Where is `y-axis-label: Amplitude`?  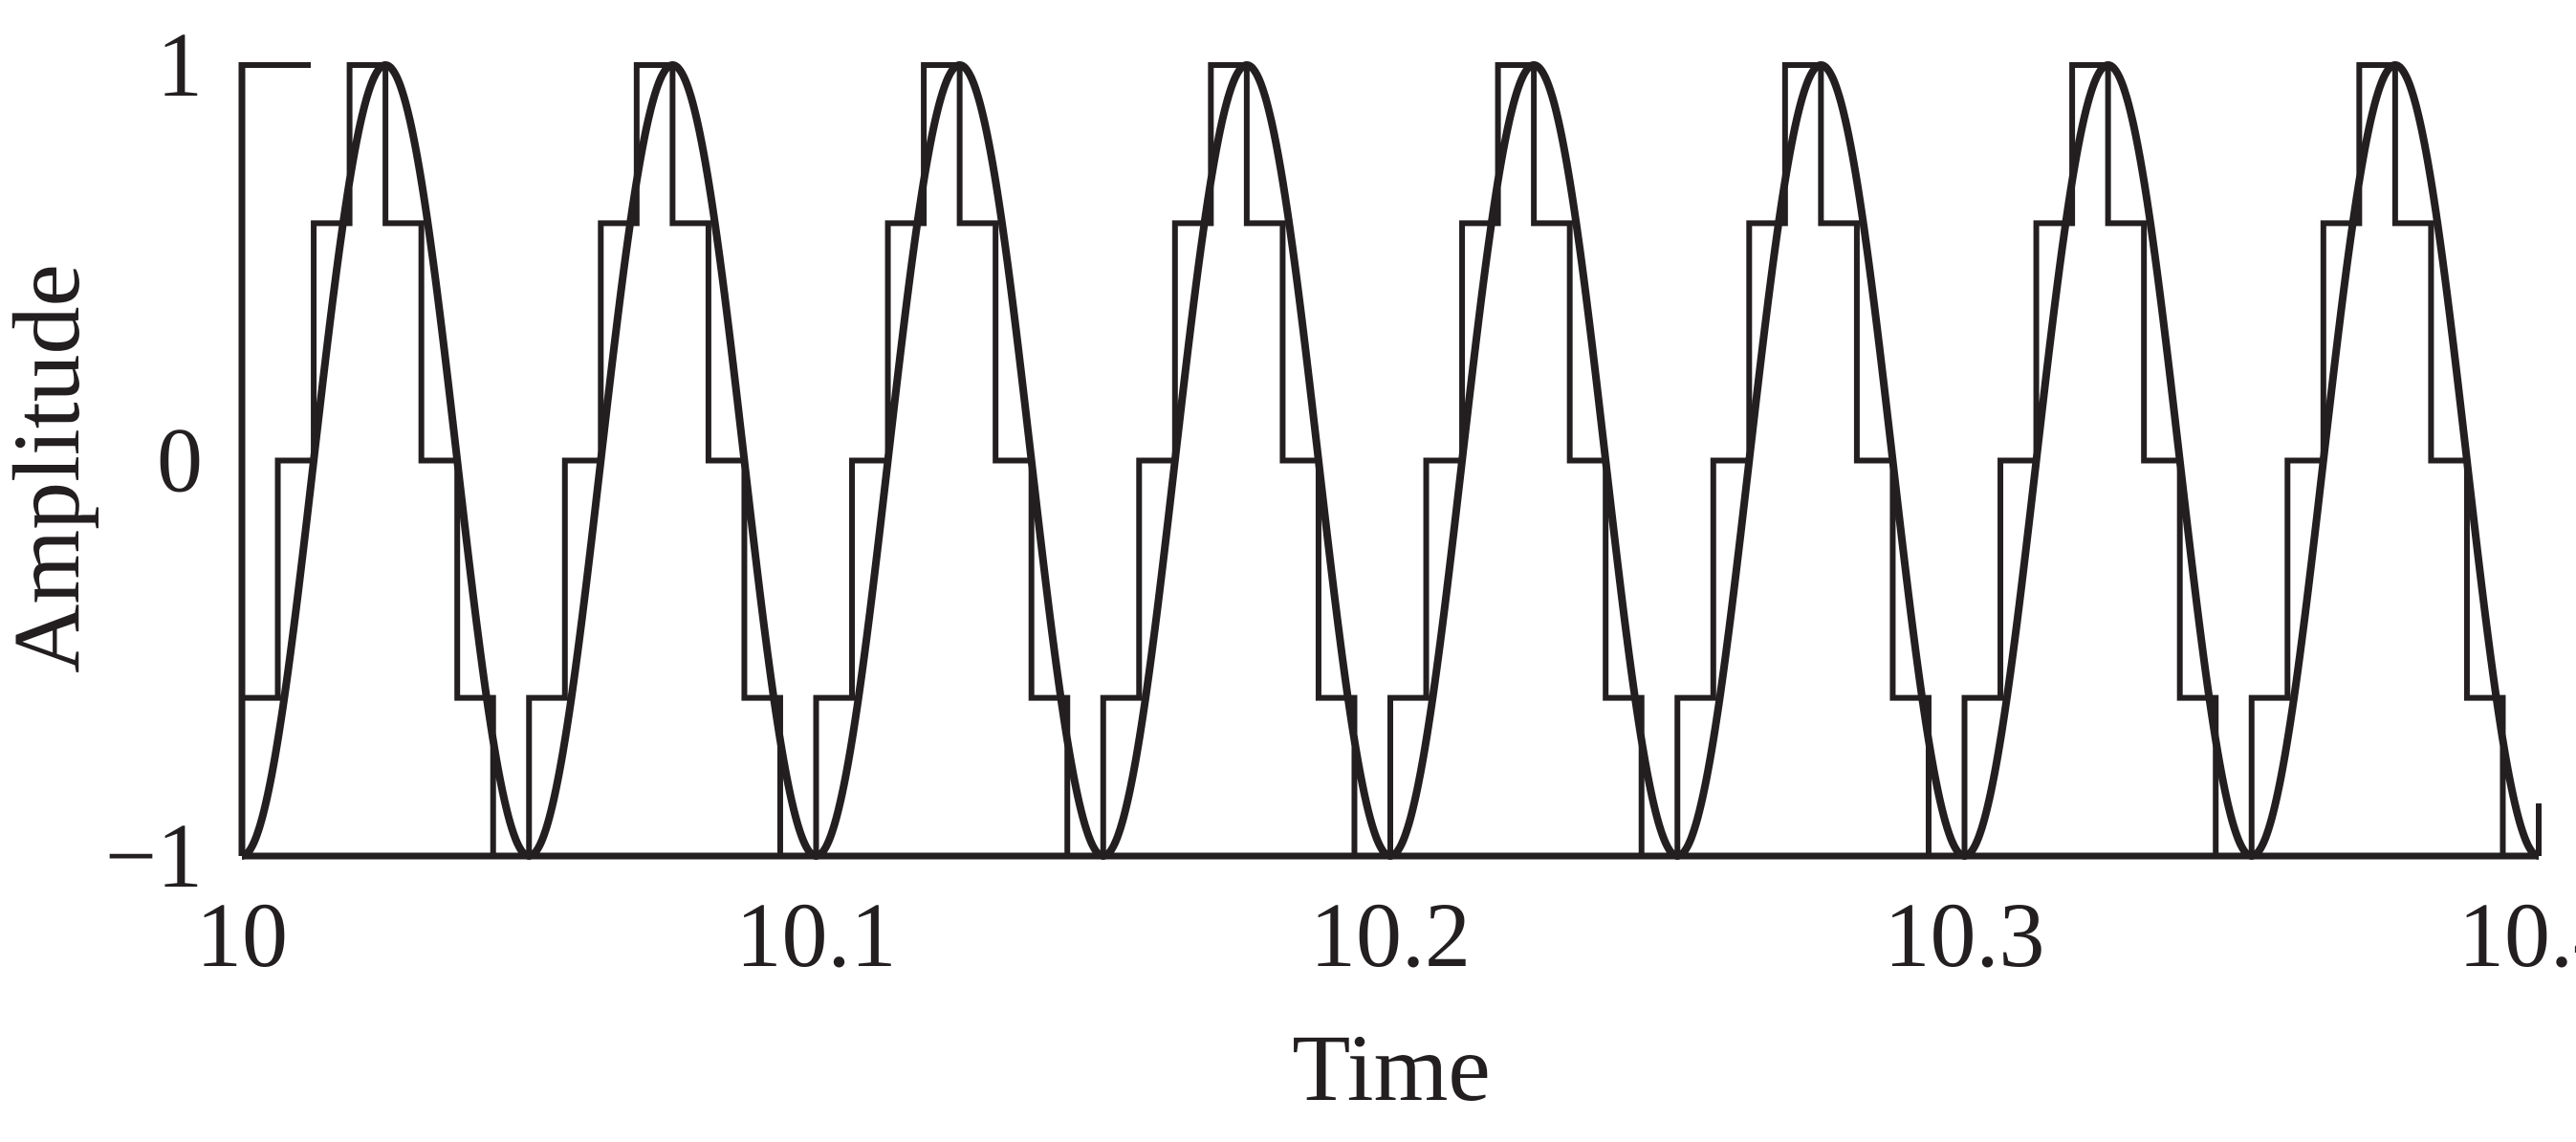
y-axis-label: Amplitude is located at coordinates (49, 468).